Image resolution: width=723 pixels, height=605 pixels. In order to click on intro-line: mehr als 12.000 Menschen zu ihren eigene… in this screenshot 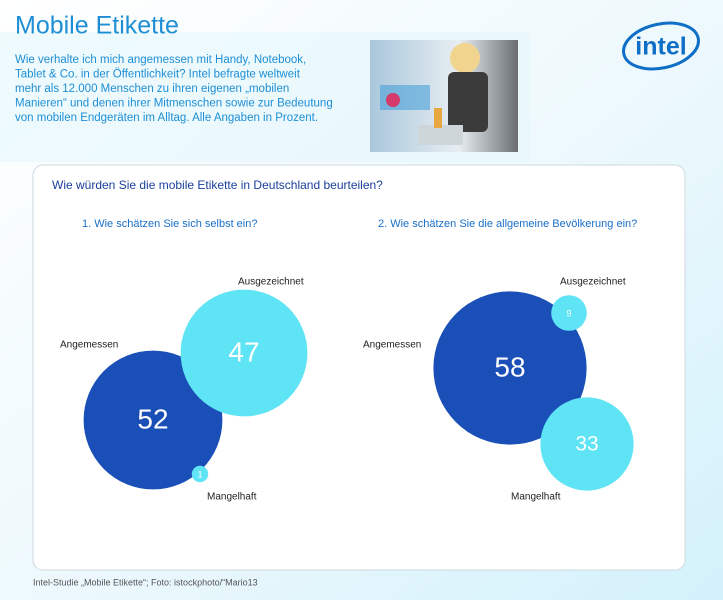, I will do `click(152, 89)`.